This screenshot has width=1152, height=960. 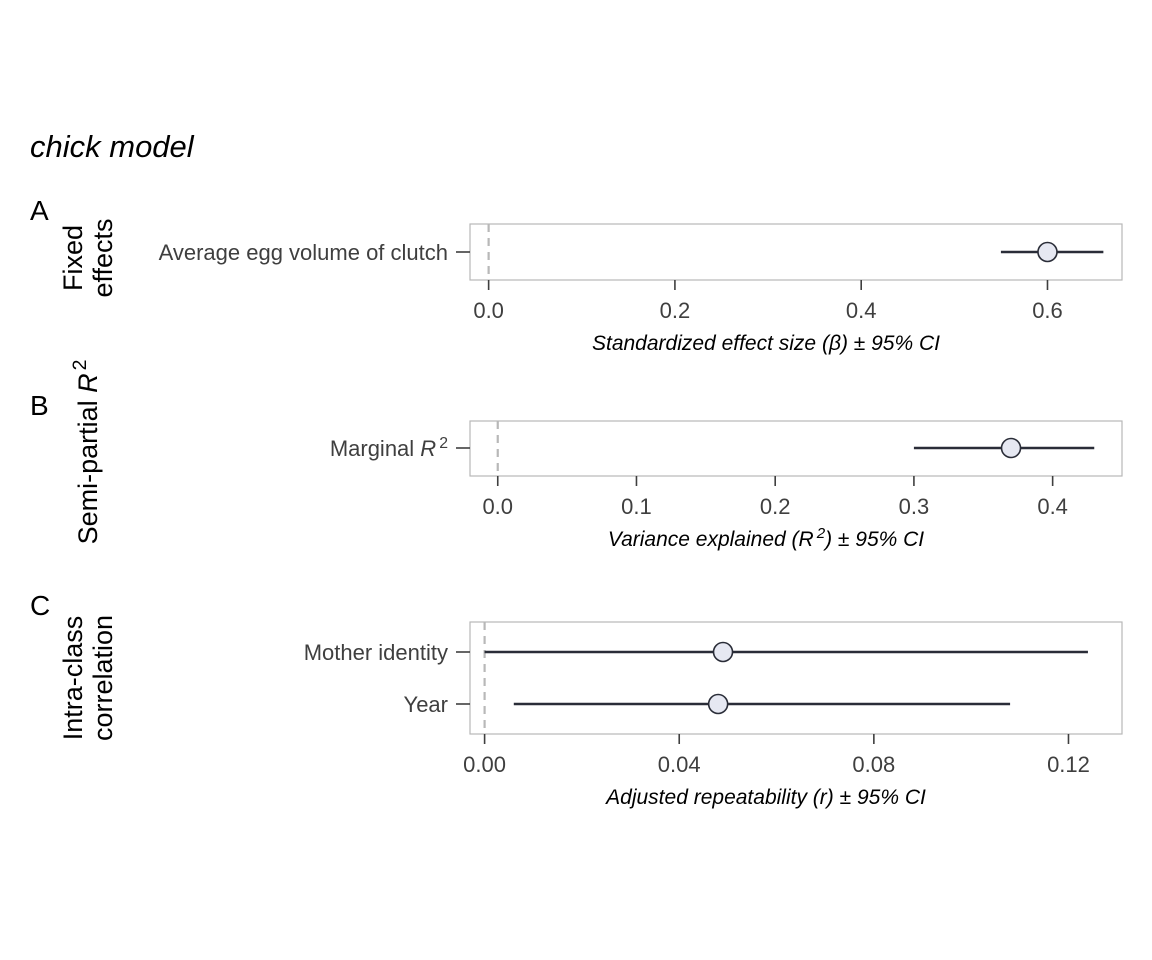 What do you see at coordinates (39, 405) in the screenshot?
I see `panel-letter: B` at bounding box center [39, 405].